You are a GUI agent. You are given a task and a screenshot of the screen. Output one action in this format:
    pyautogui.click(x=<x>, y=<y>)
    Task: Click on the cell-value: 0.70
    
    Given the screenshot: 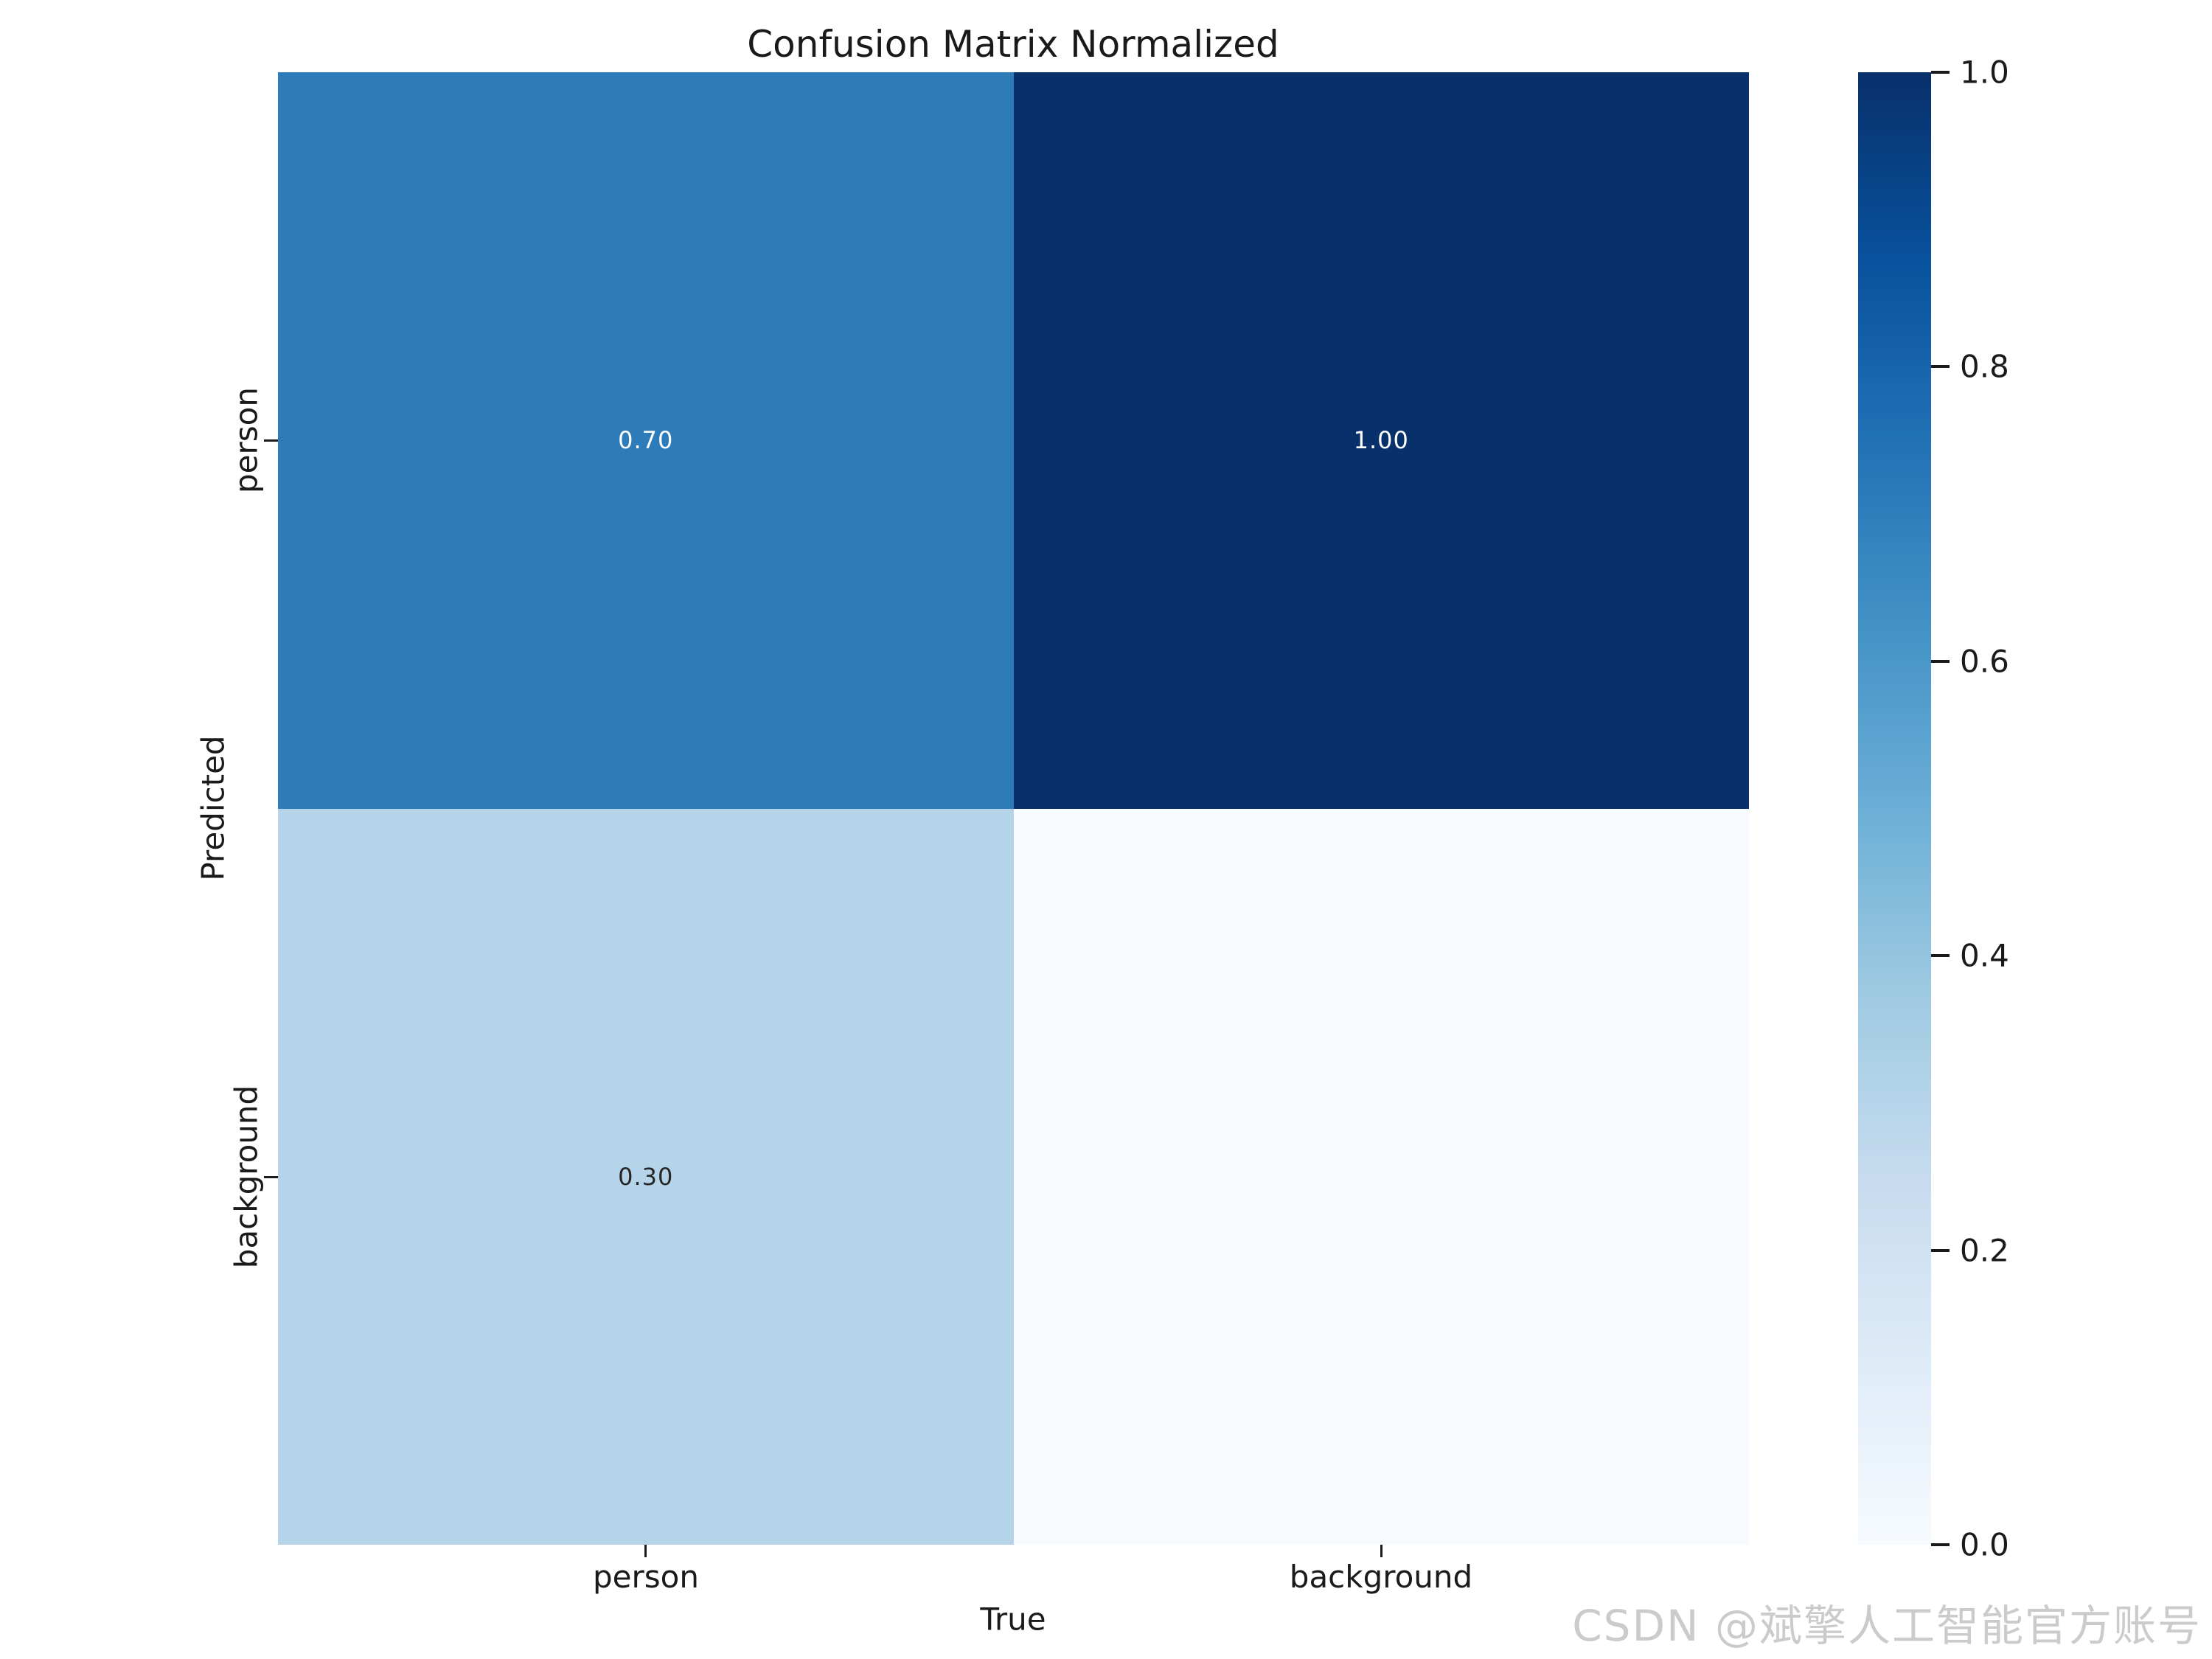 What is the action you would take?
    pyautogui.click(x=646, y=440)
    